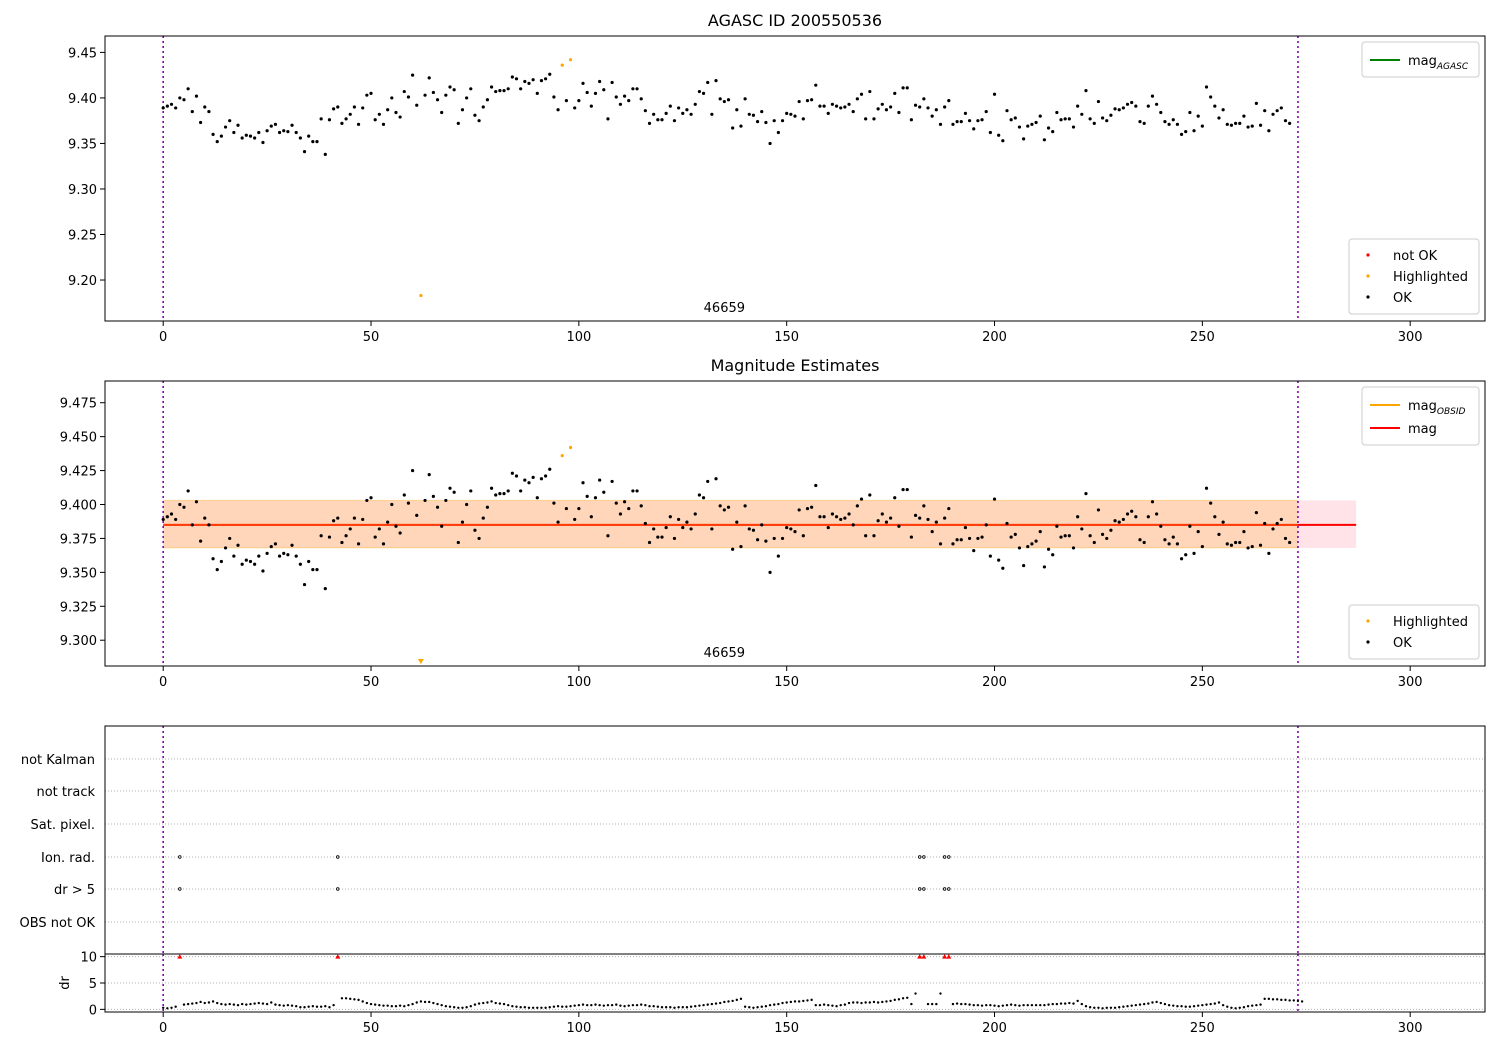 This screenshot has height=1050, width=1500. I want to click on agasc-point-legend: not OK Highlighted OK, so click(1414, 276).